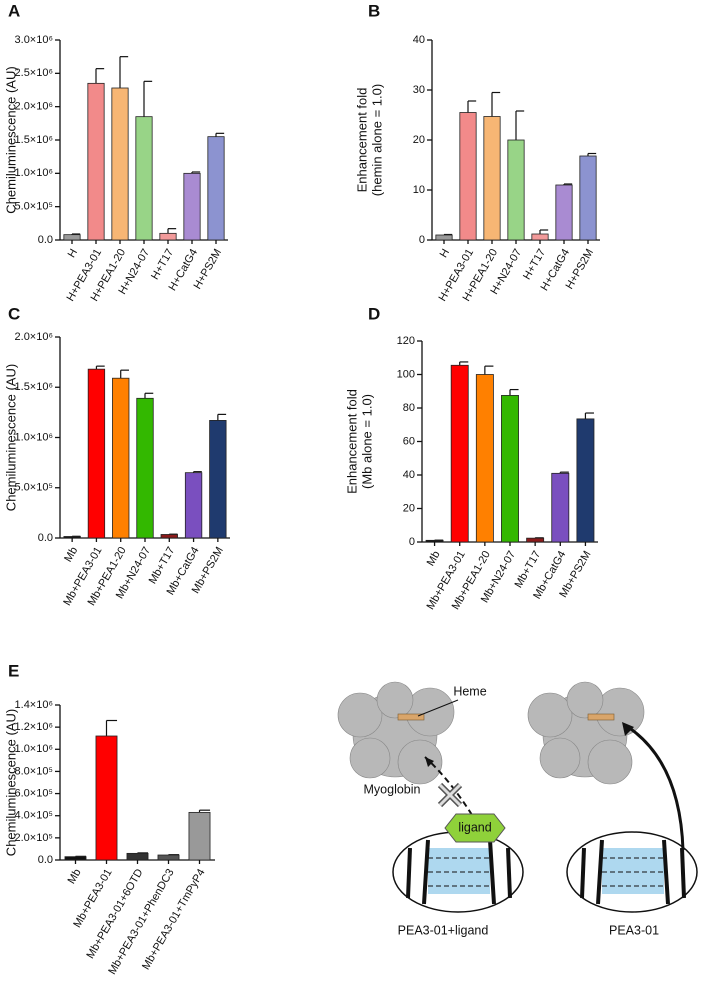  I want to click on y-tick-label: 80, so click(409, 408).